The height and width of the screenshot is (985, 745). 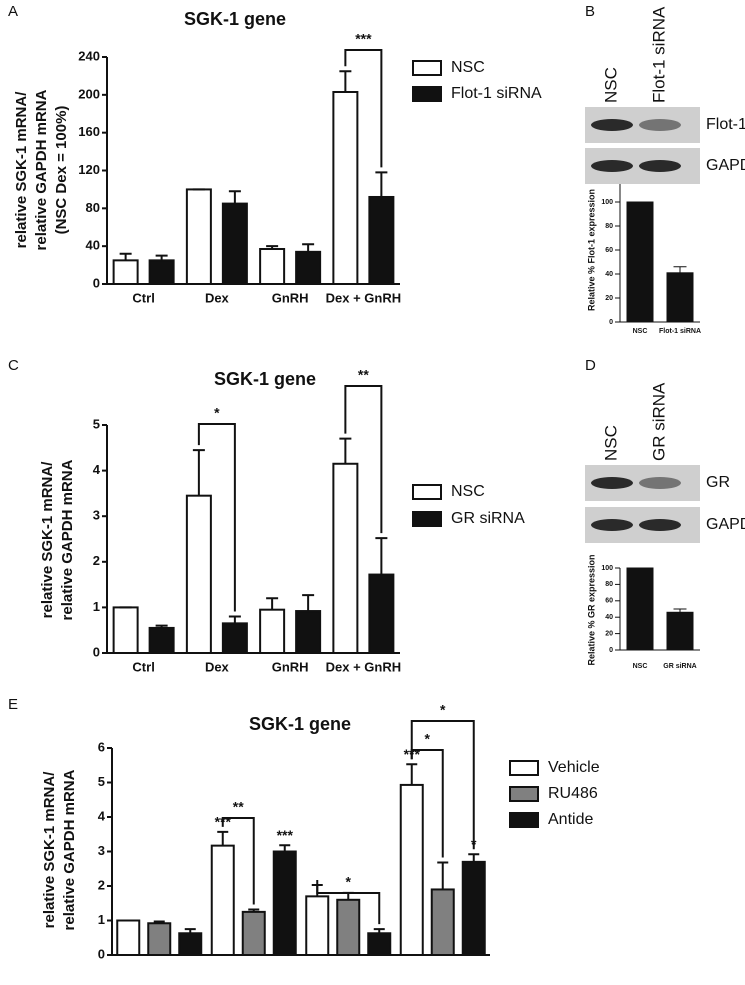 What do you see at coordinates (590, 11) in the screenshot?
I see `panel-letter: B` at bounding box center [590, 11].